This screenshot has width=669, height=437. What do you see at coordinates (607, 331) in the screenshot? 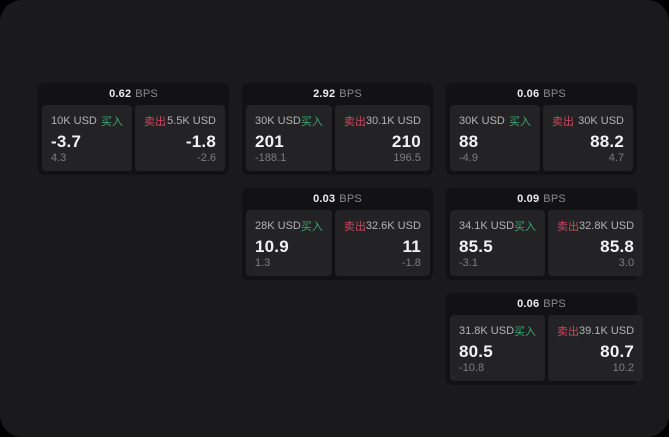
I see `sell-amount: 39.1K USD` at bounding box center [607, 331].